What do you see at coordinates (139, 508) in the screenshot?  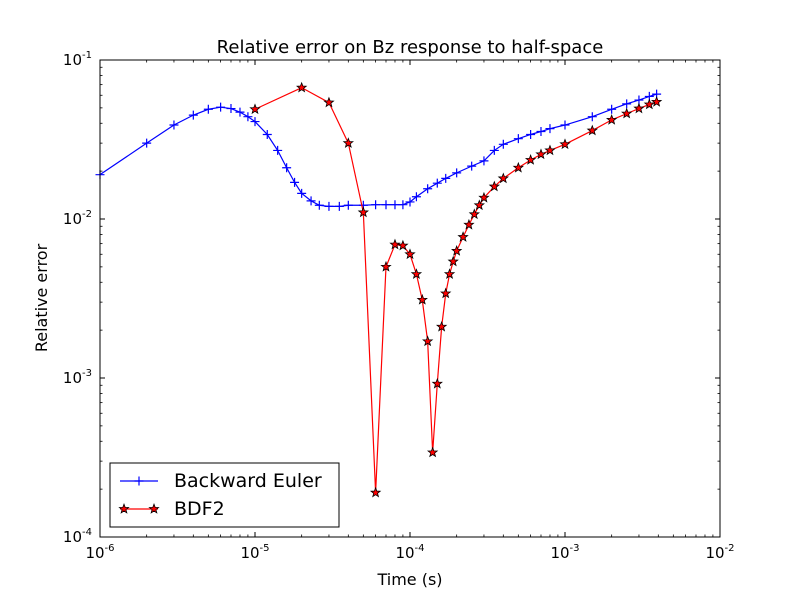 I see `legend-marker-bdf2` at bounding box center [139, 508].